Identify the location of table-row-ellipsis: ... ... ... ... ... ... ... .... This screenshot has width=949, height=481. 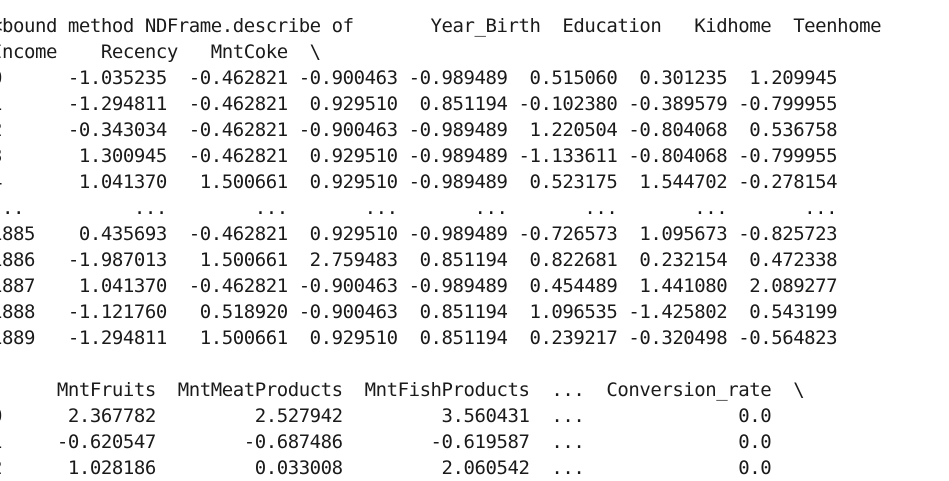
(419, 208).